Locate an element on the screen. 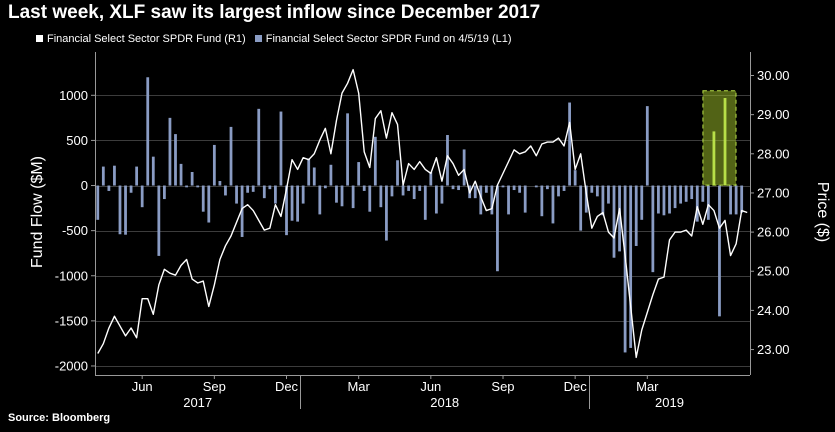 This screenshot has width=835, height=432. right-tick-label: 23.00 is located at coordinates (773, 349).